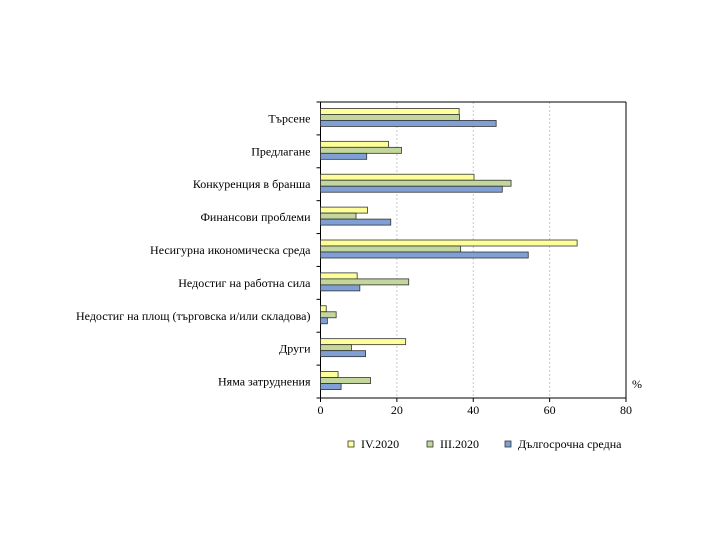  Describe the element at coordinates (570, 444) in the screenshot. I see `legend-label: Дългосрочна средна` at that location.